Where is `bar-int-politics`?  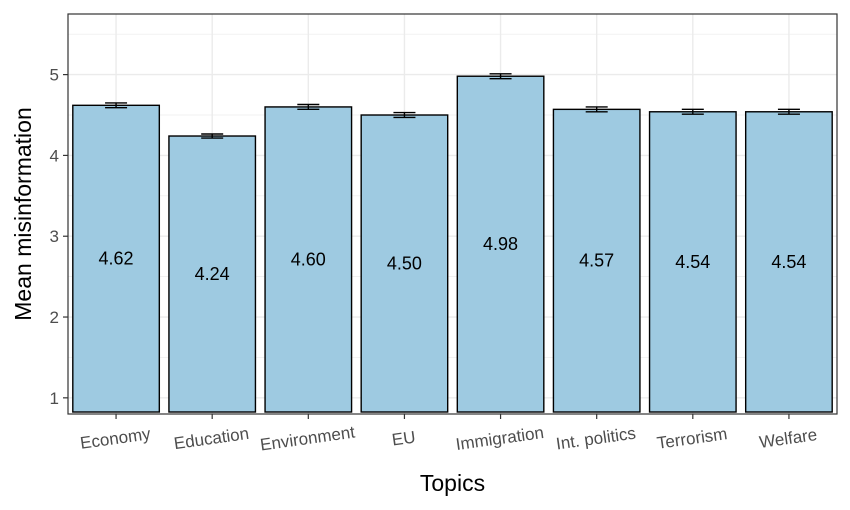
bar-int-politics is located at coordinates (596, 260).